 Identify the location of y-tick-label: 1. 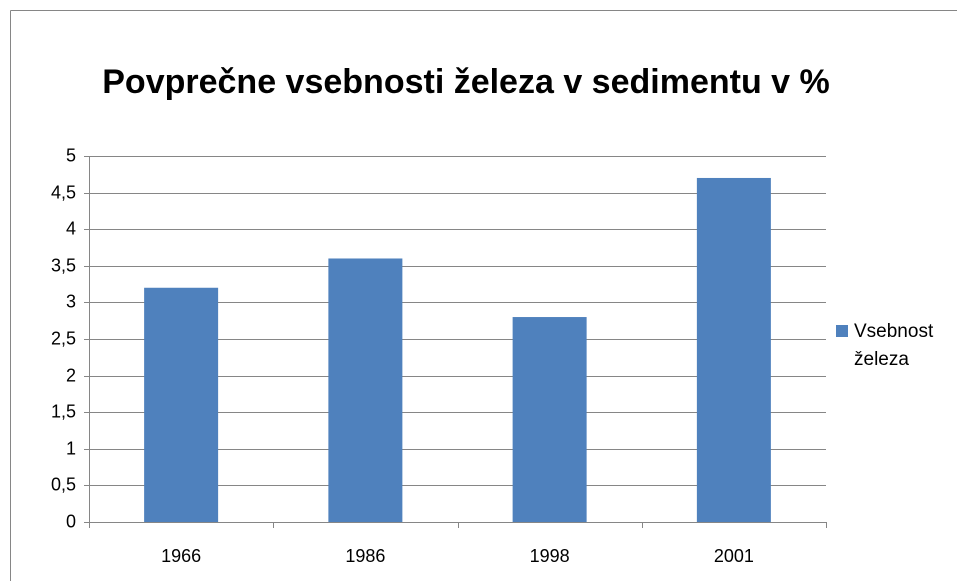
(71, 448).